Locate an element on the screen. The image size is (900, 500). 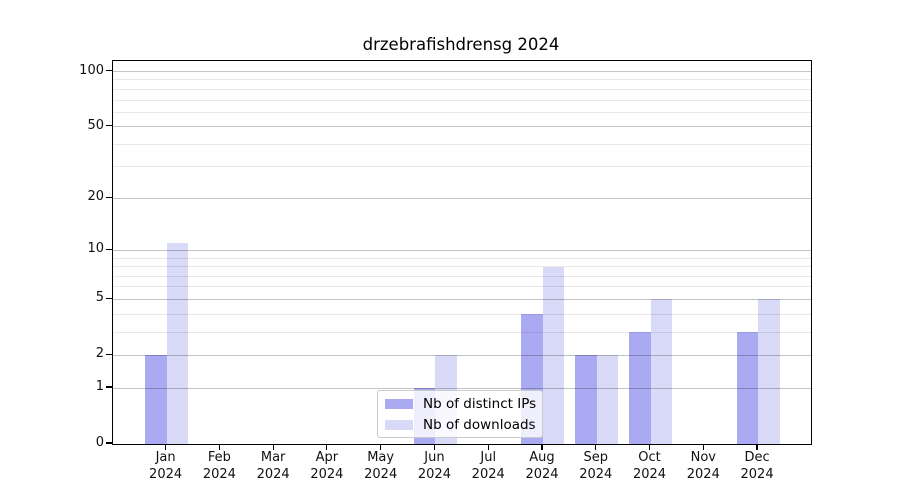
x-tick-label: Jun 2024 is located at coordinates (434, 466).